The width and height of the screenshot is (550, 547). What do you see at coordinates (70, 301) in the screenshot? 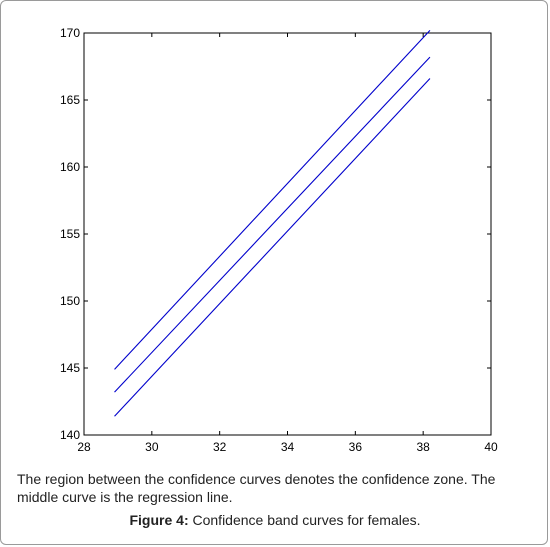
I see `y-tick-label: 150` at bounding box center [70, 301].